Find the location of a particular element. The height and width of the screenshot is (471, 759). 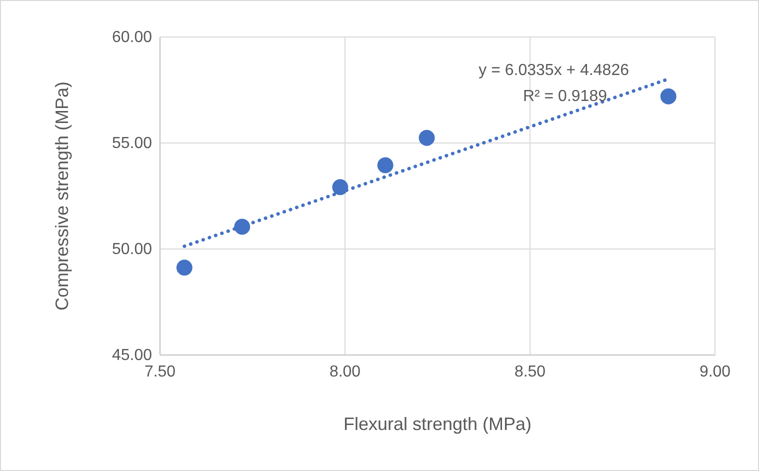

x-axis-title: Flexural strength (MPa) is located at coordinates (437, 424).